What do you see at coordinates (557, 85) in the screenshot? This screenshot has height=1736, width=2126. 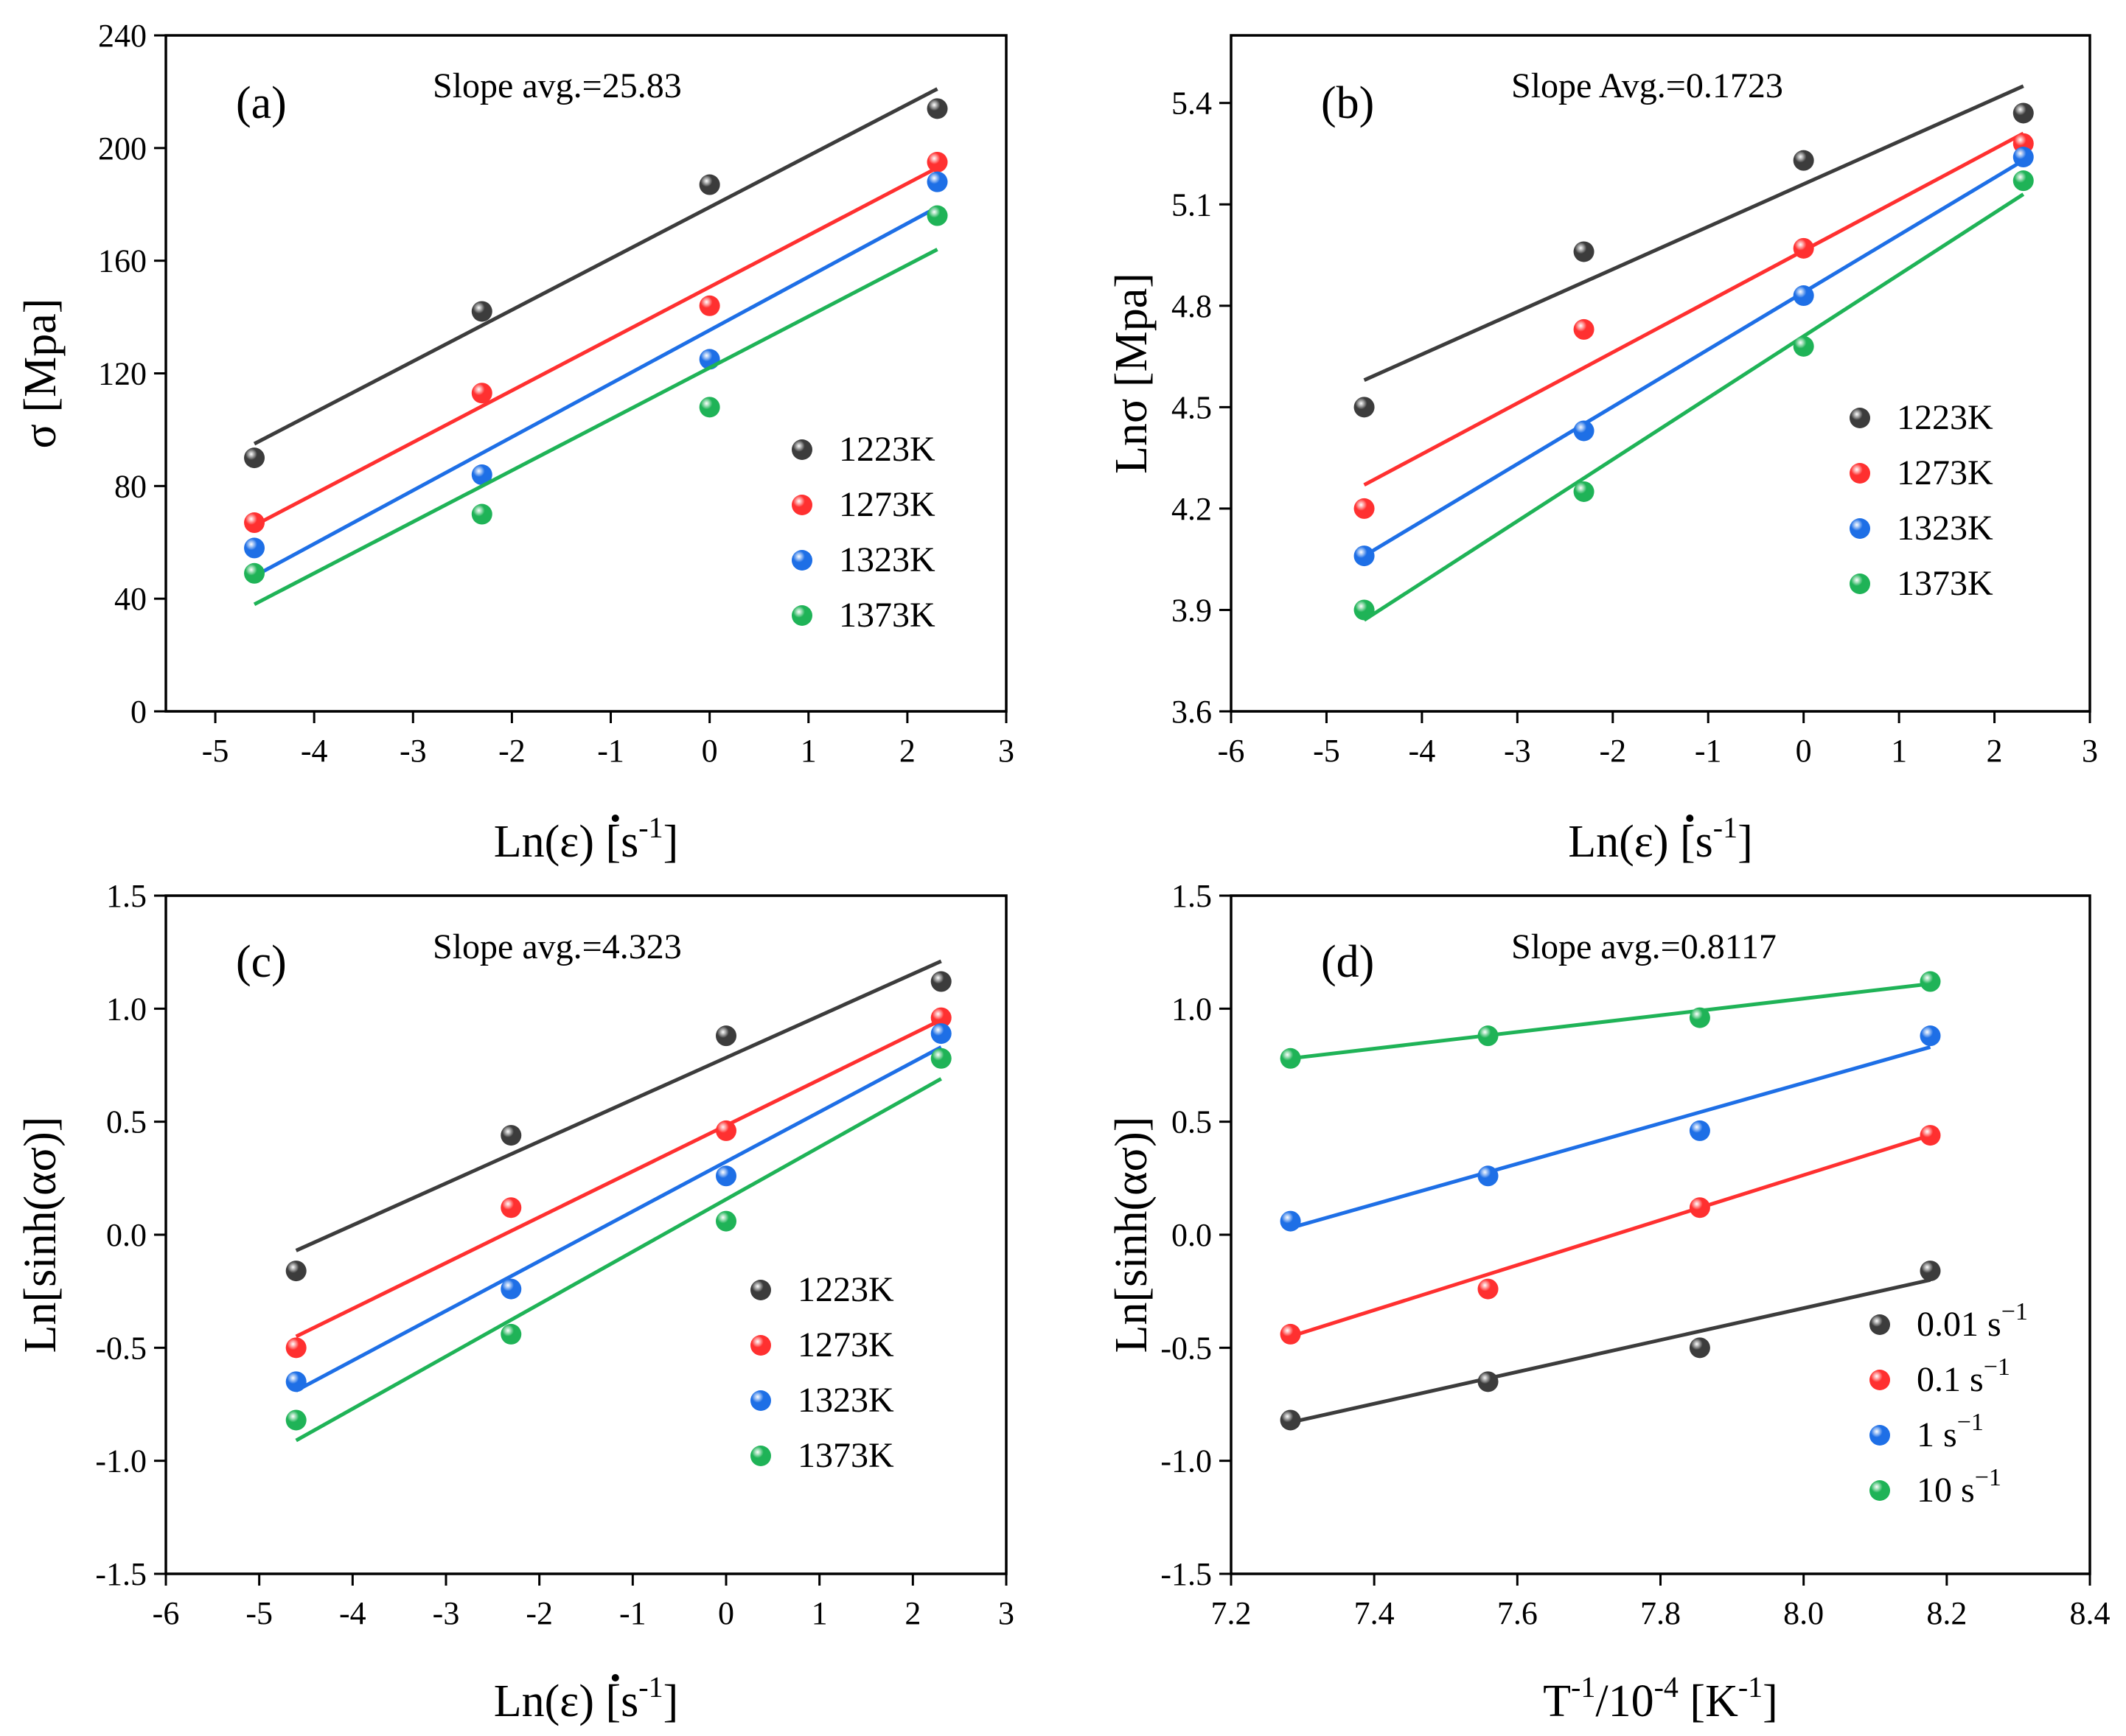 I see `slope-annotation: Slope avg.=25.83` at bounding box center [557, 85].